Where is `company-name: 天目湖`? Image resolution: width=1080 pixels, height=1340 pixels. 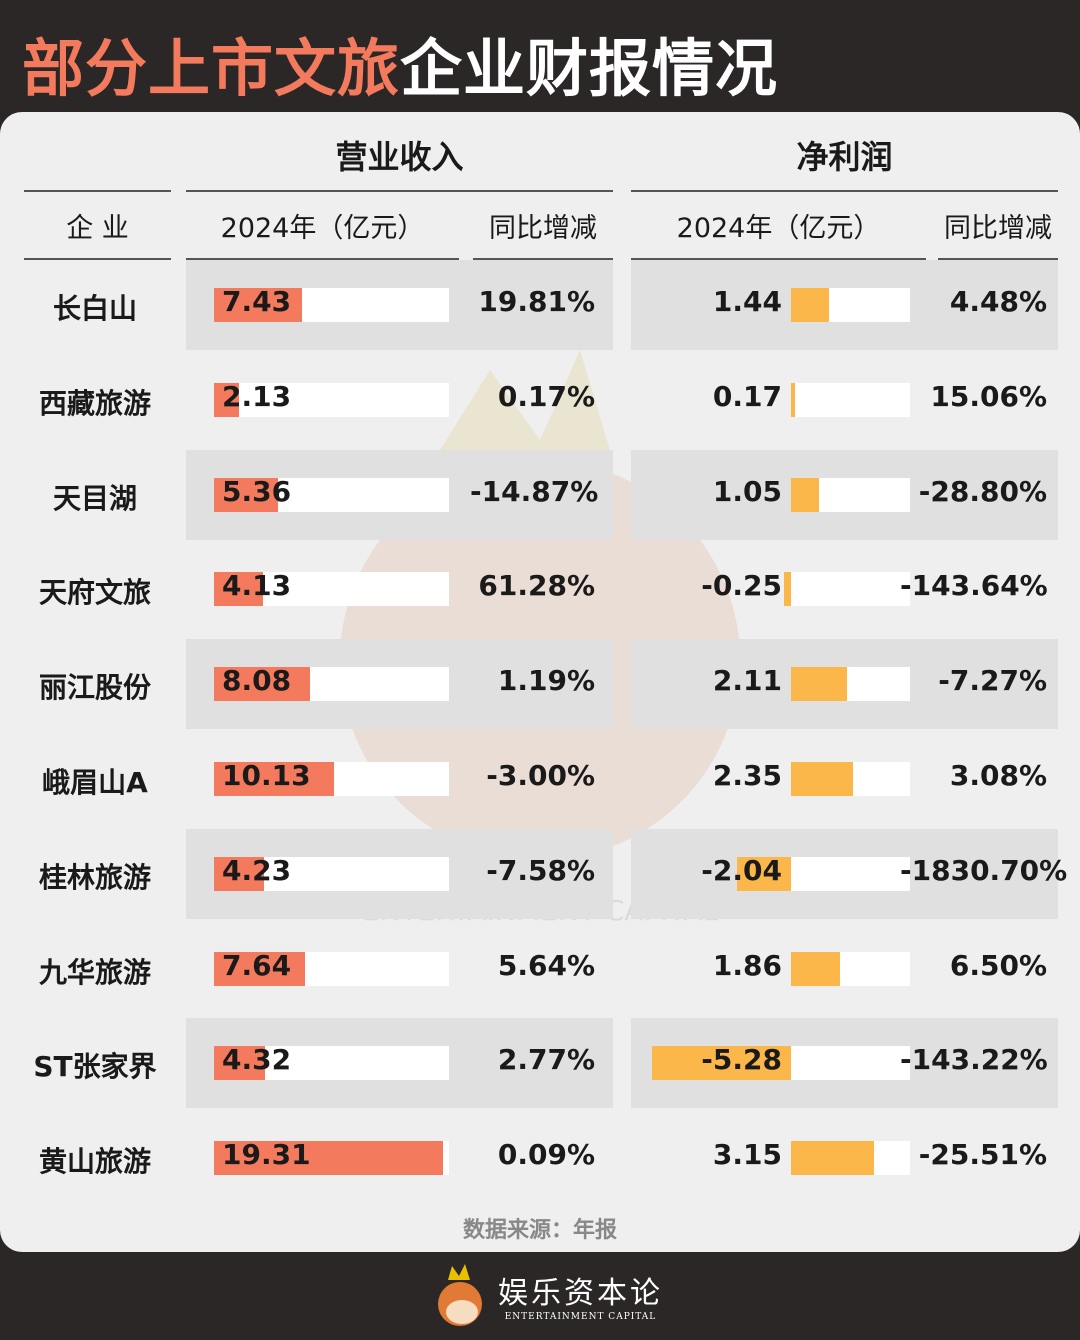 company-name: 天目湖 is located at coordinates (94, 498).